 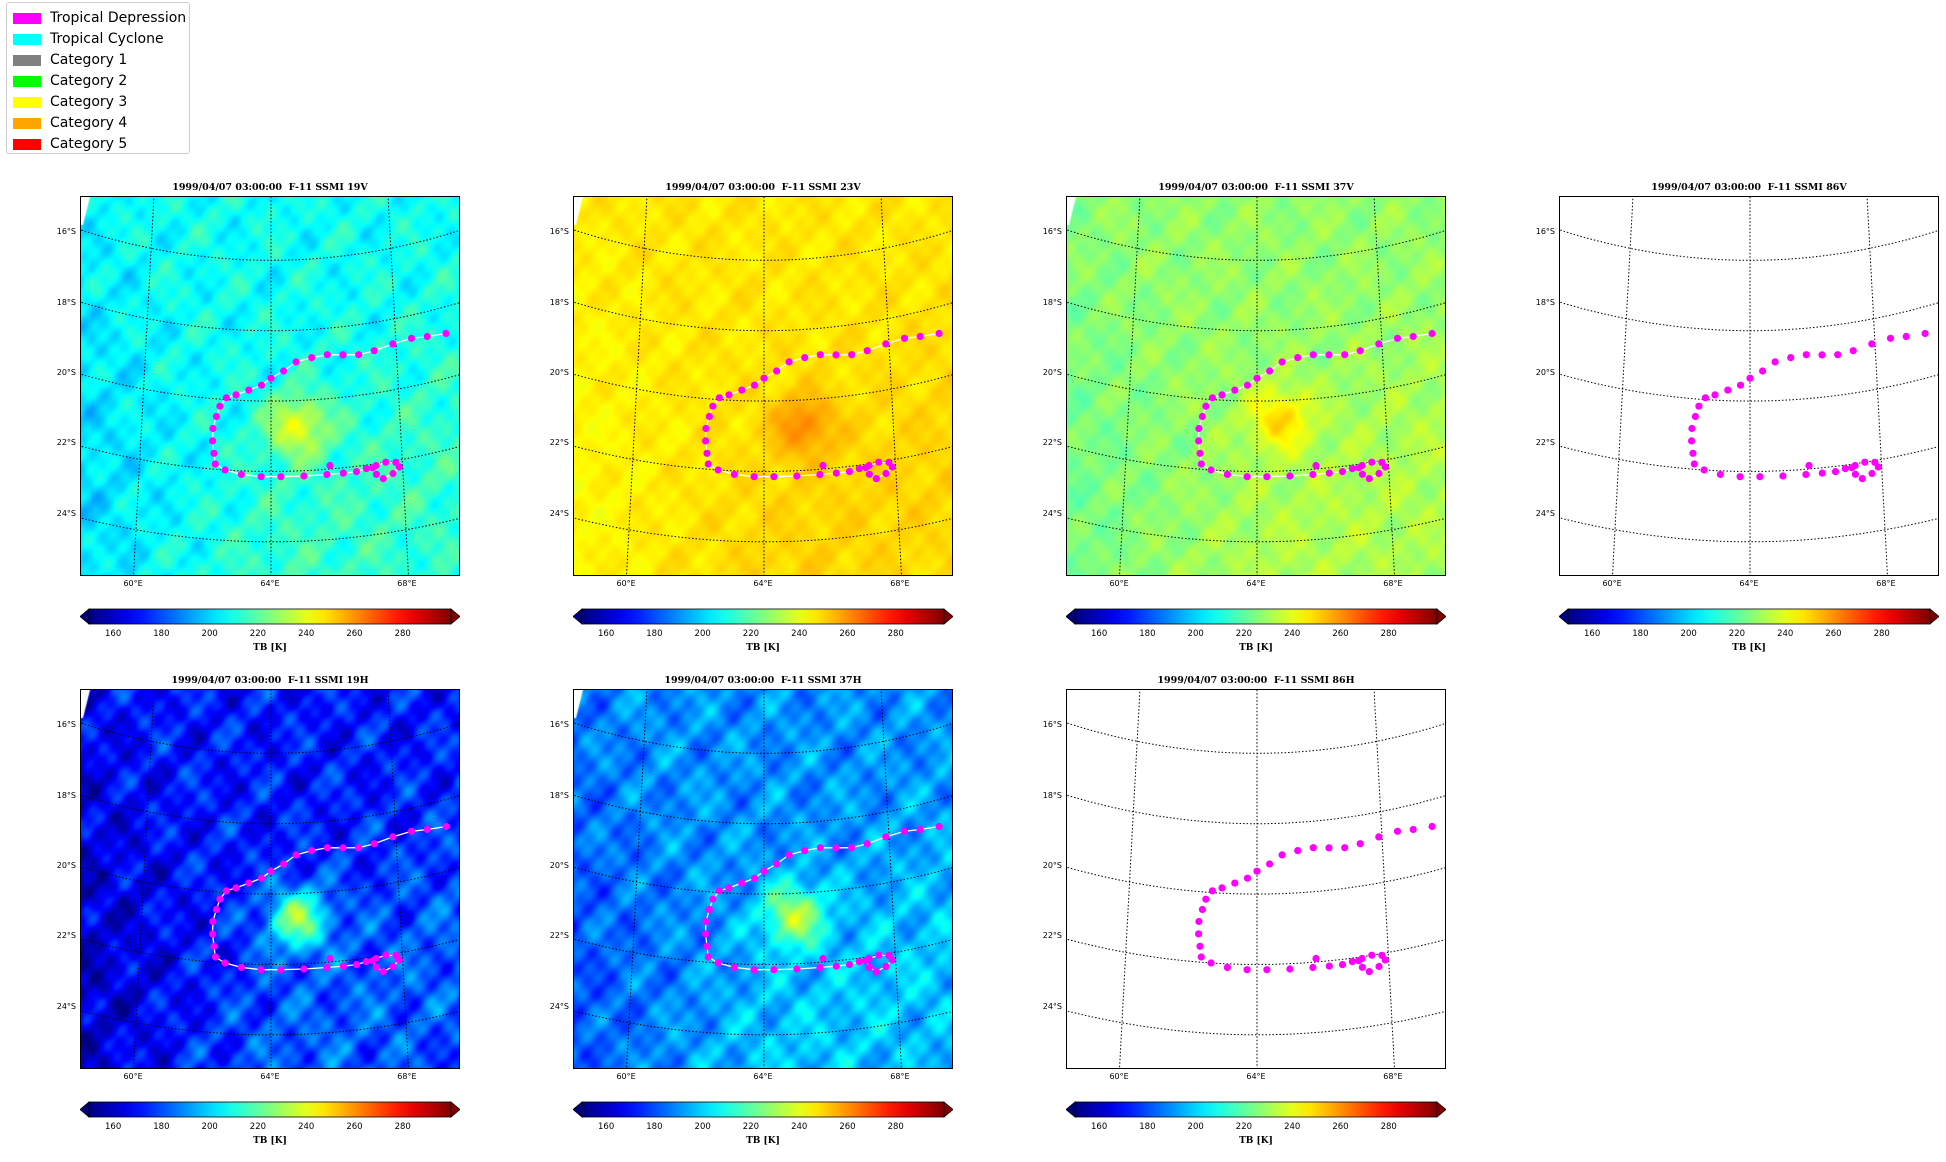 I want to click on longitude-label: 64°E, so click(x=763, y=583).